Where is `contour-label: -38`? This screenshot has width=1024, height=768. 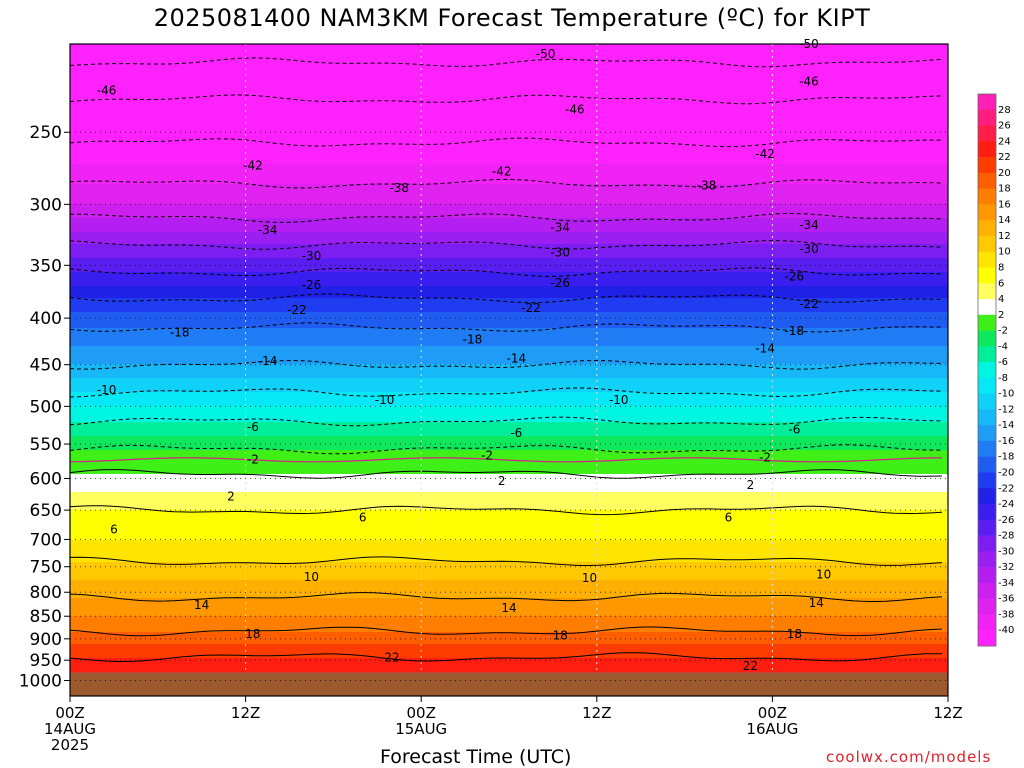 contour-label: -38 is located at coordinates (399, 188).